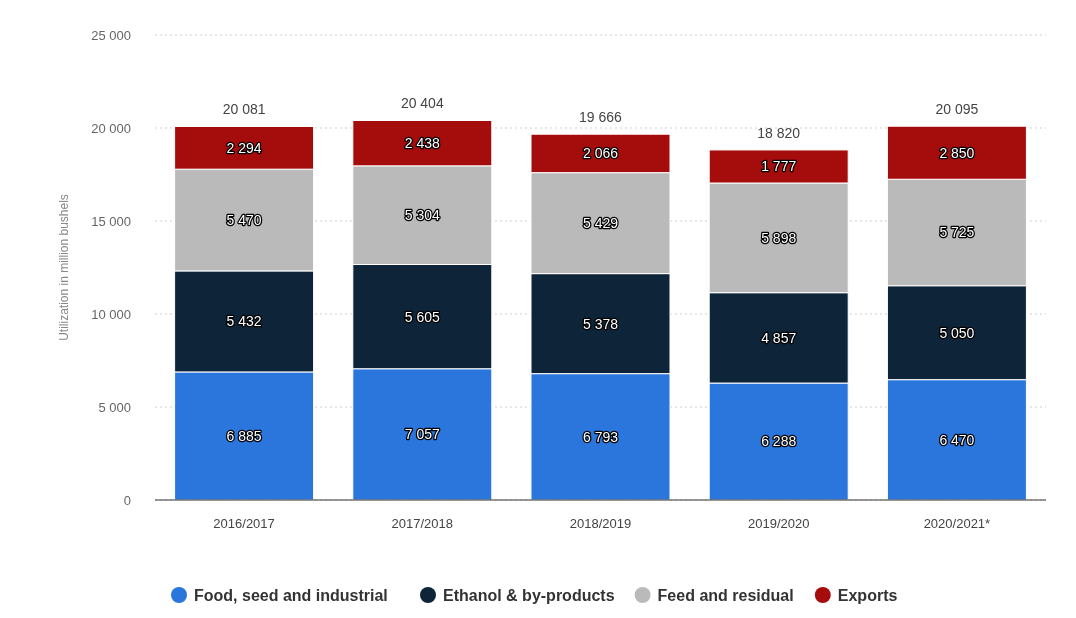 This screenshot has height=618, width=1076. What do you see at coordinates (422, 143) in the screenshot?
I see `data-label: 2 438` at bounding box center [422, 143].